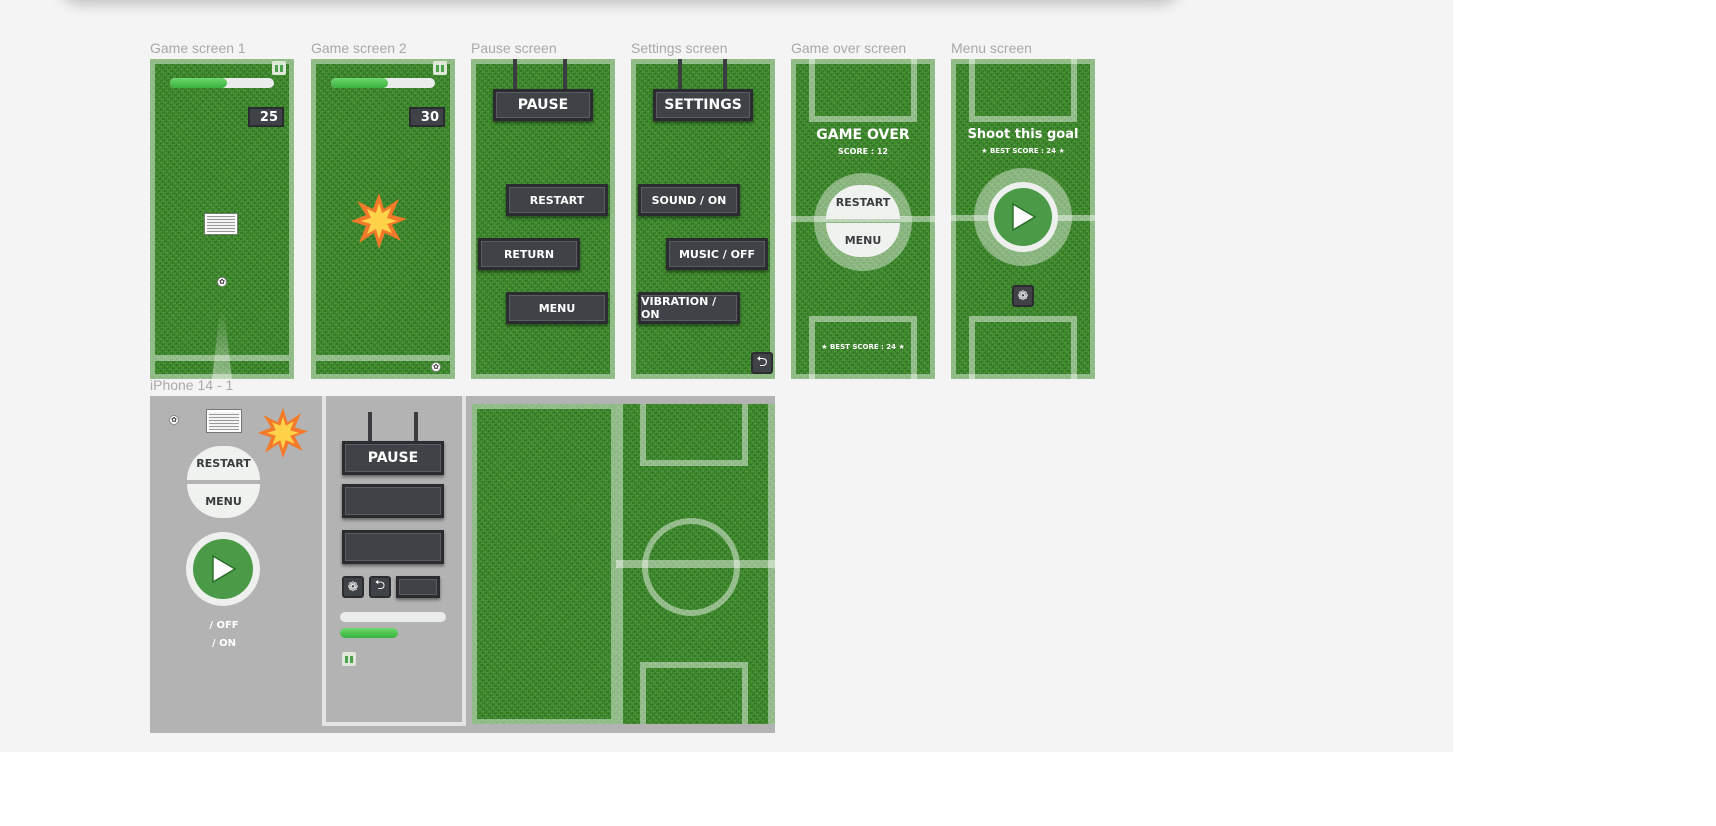  Describe the element at coordinates (863, 151) in the screenshot. I see `score-text: SCORE : 12` at that location.